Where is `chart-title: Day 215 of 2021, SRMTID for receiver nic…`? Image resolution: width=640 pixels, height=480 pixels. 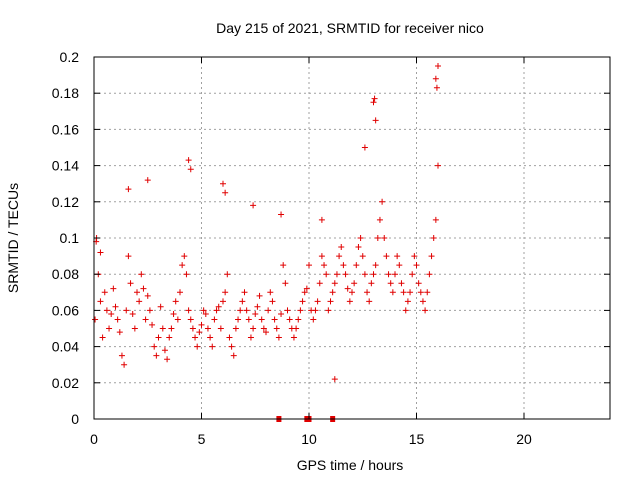
chart-title: Day 215 of 2021, SRMTID for receiver nic… is located at coordinates (350, 28).